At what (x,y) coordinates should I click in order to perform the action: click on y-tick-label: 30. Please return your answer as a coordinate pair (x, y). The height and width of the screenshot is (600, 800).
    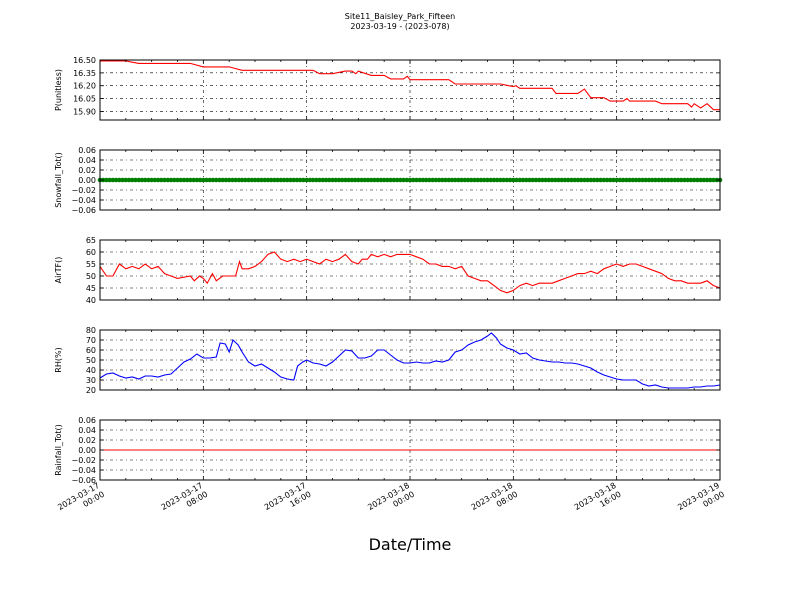
    Looking at the image, I should click on (91, 380).